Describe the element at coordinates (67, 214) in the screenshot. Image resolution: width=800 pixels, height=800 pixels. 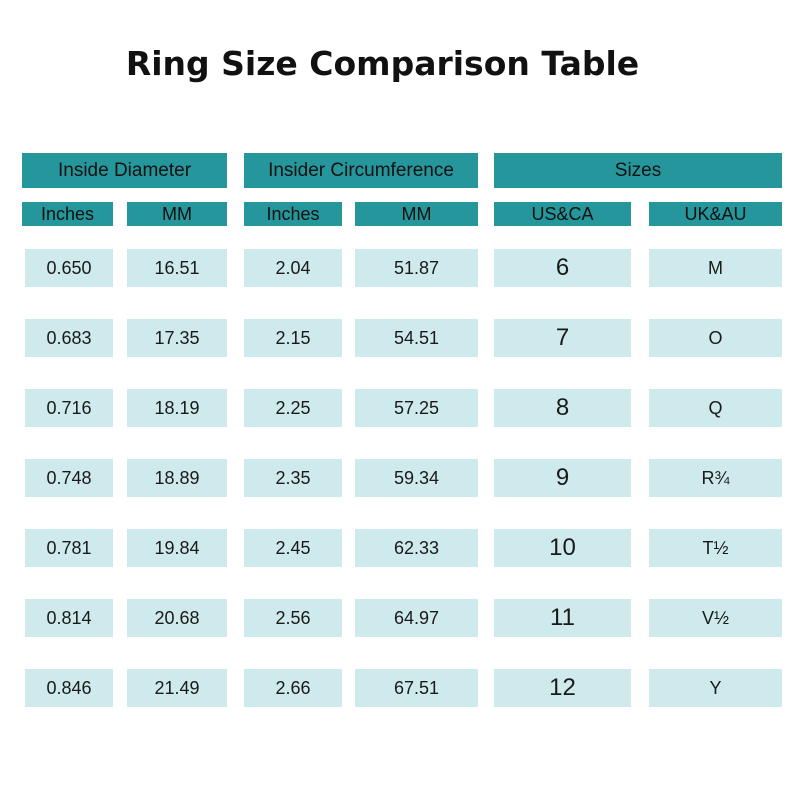
I see `subheader-diameter-inches: Inches` at that location.